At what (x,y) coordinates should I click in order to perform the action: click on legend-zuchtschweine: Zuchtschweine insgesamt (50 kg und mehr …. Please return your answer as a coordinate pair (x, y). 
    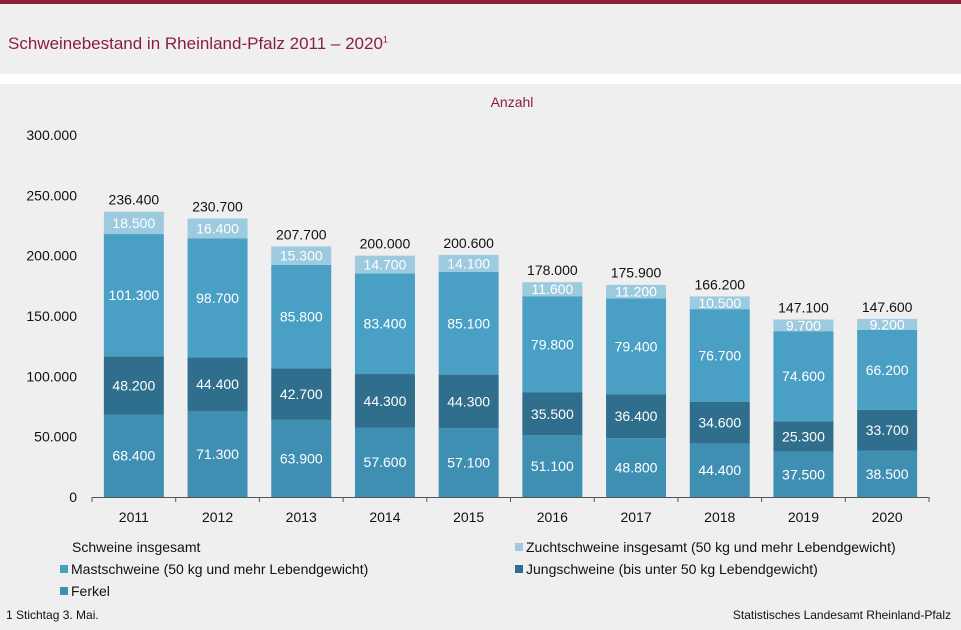
    Looking at the image, I should click on (705, 547).